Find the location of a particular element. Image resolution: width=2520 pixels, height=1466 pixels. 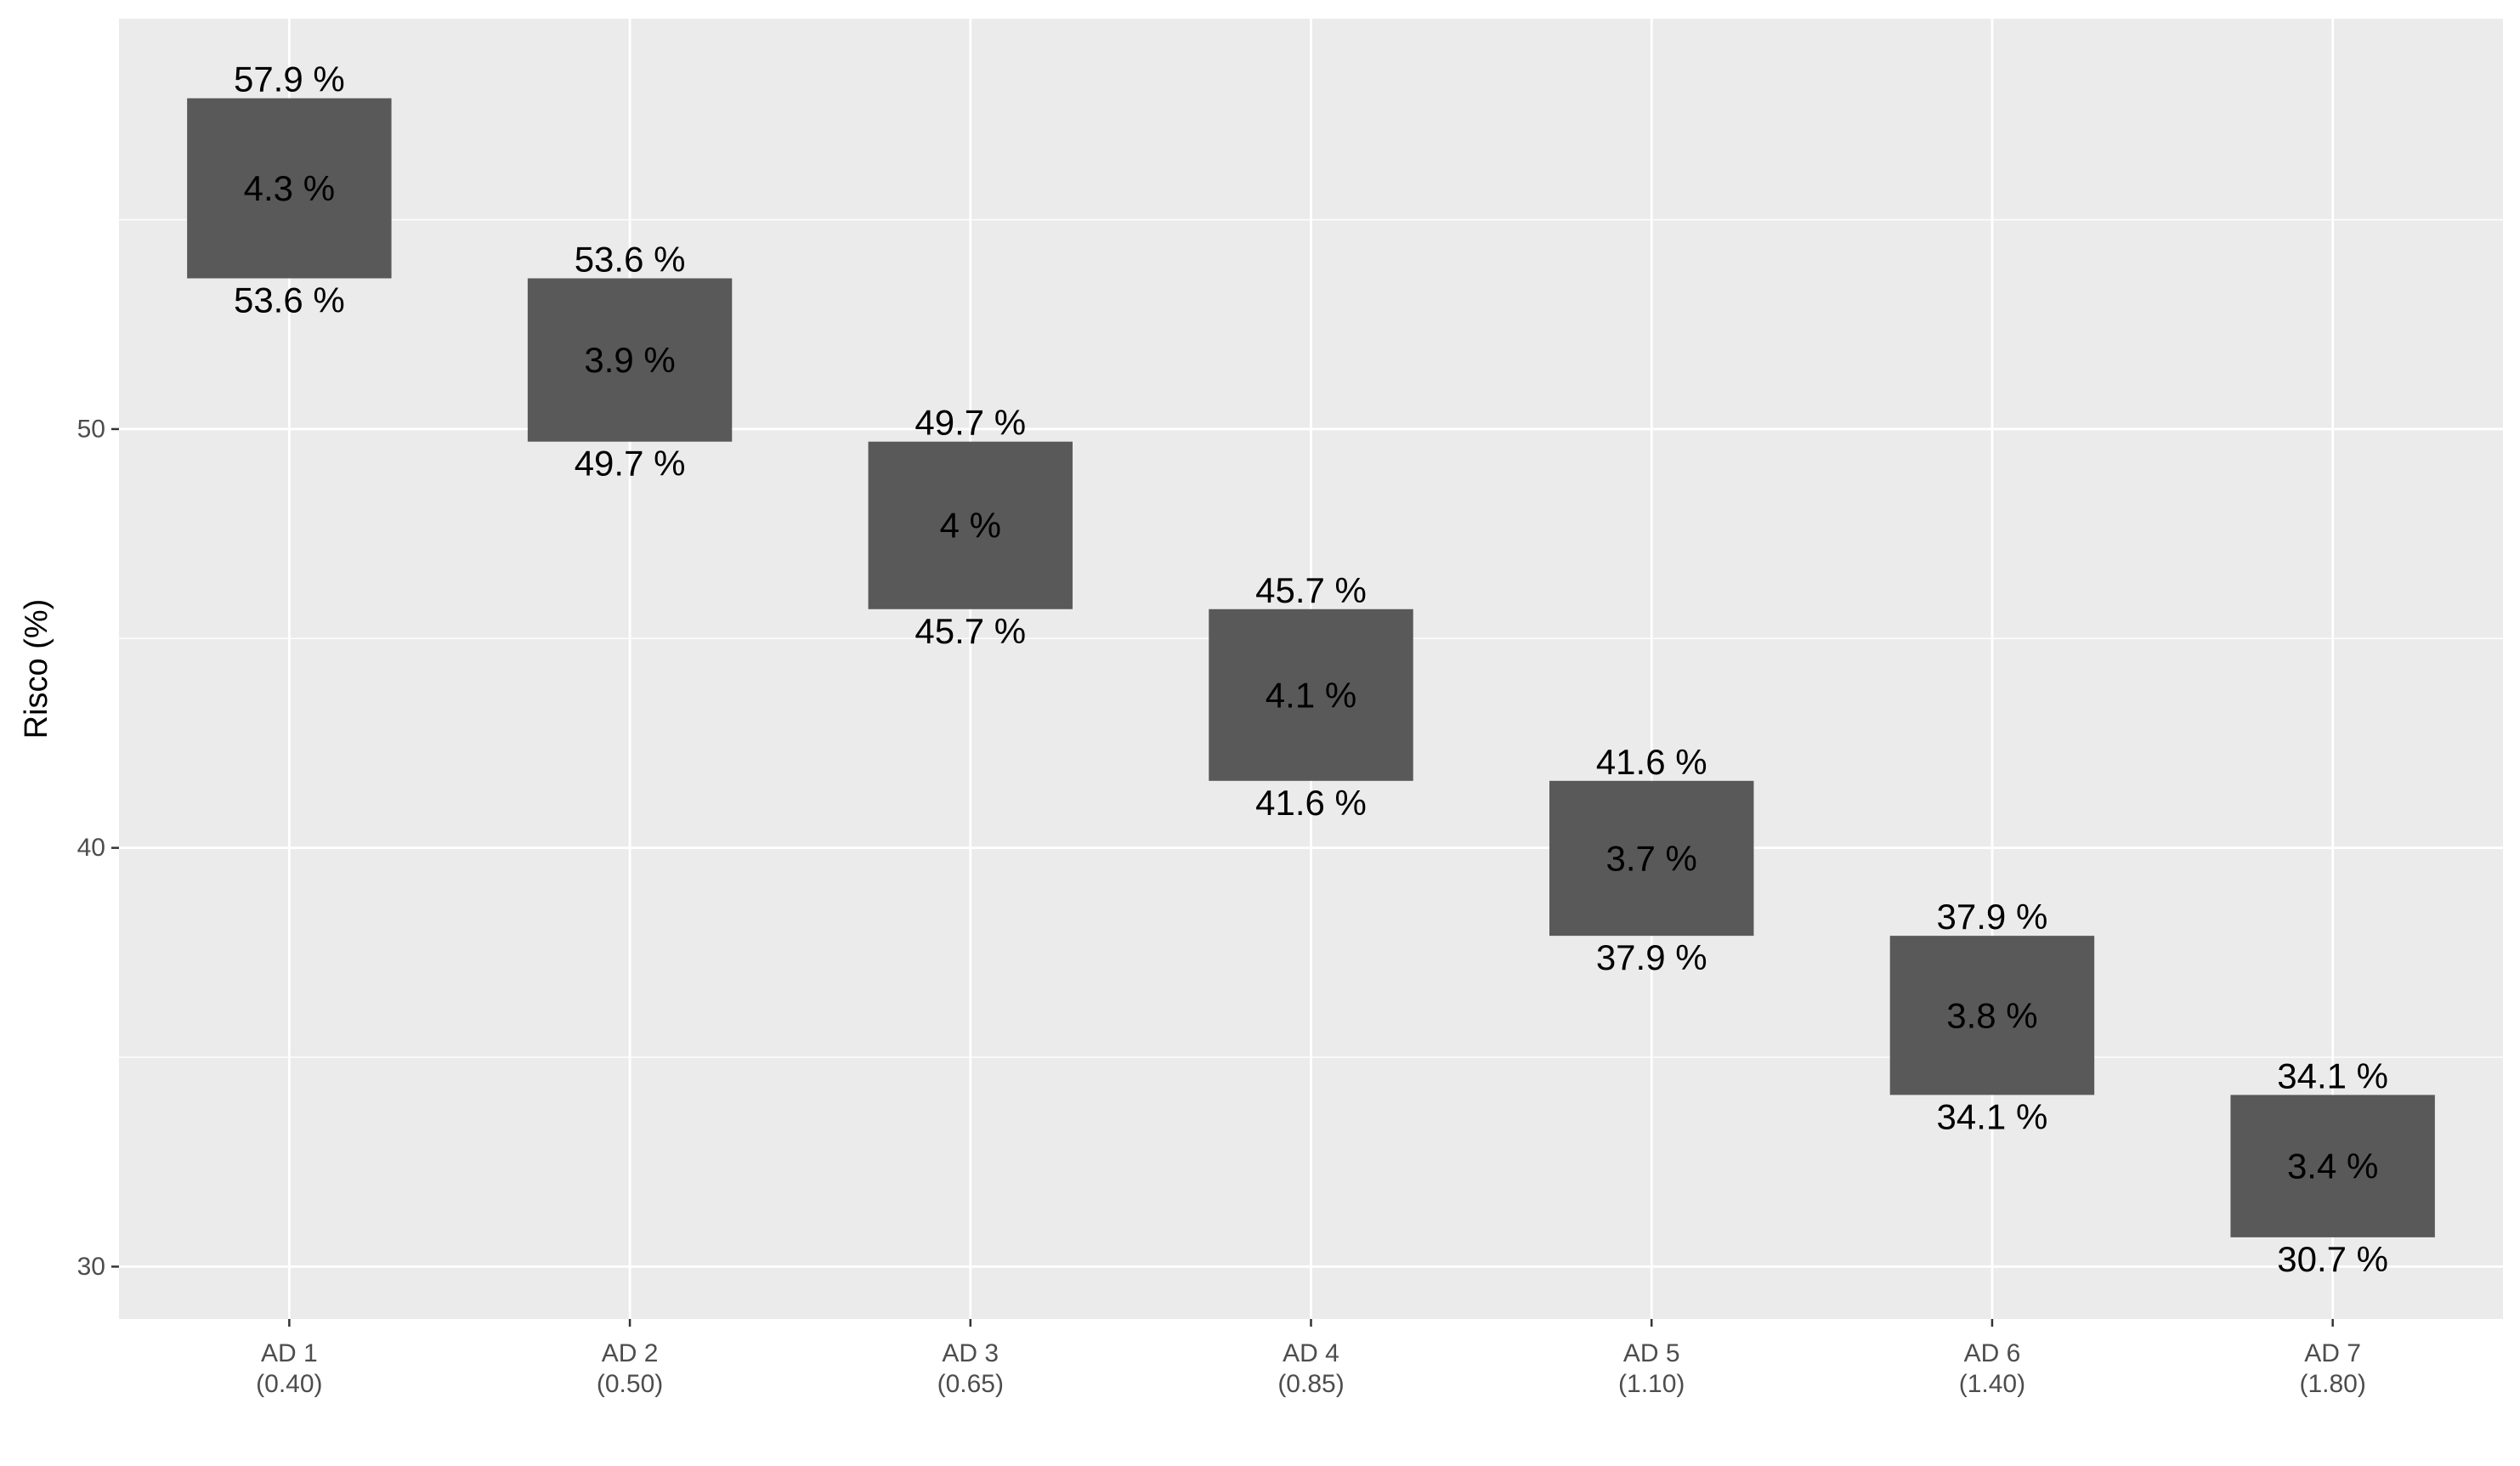

x-tick-label: (0.50) is located at coordinates (630, 1384).